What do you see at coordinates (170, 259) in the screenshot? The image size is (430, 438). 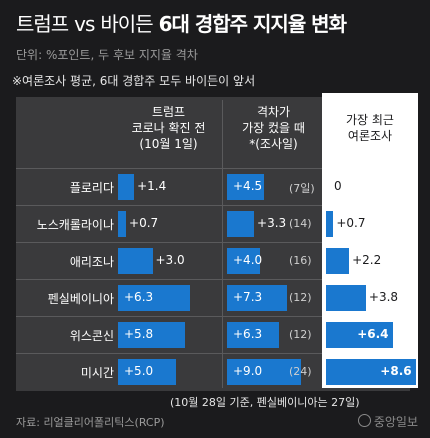 I see `data-label: +3.0` at bounding box center [170, 259].